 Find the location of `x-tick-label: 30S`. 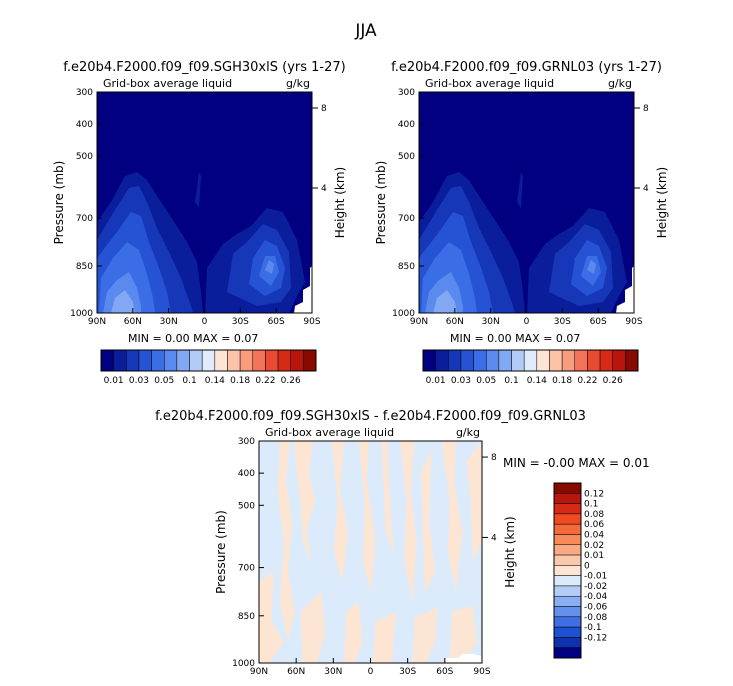

x-tick-label: 30S is located at coordinates (562, 322).